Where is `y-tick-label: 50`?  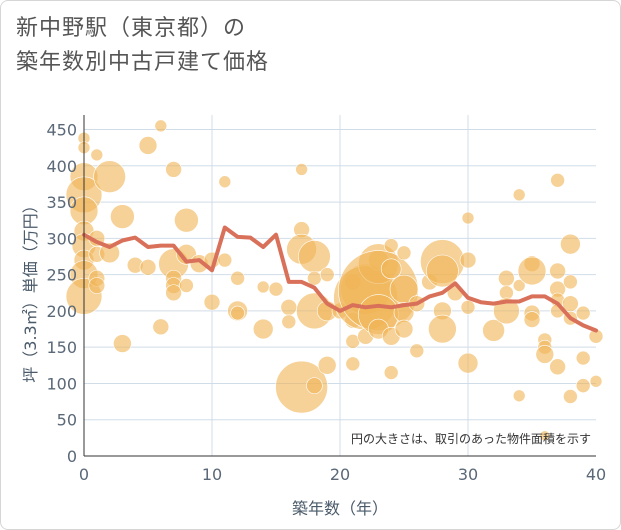 y-tick-label: 50 is located at coordinates (67, 420).